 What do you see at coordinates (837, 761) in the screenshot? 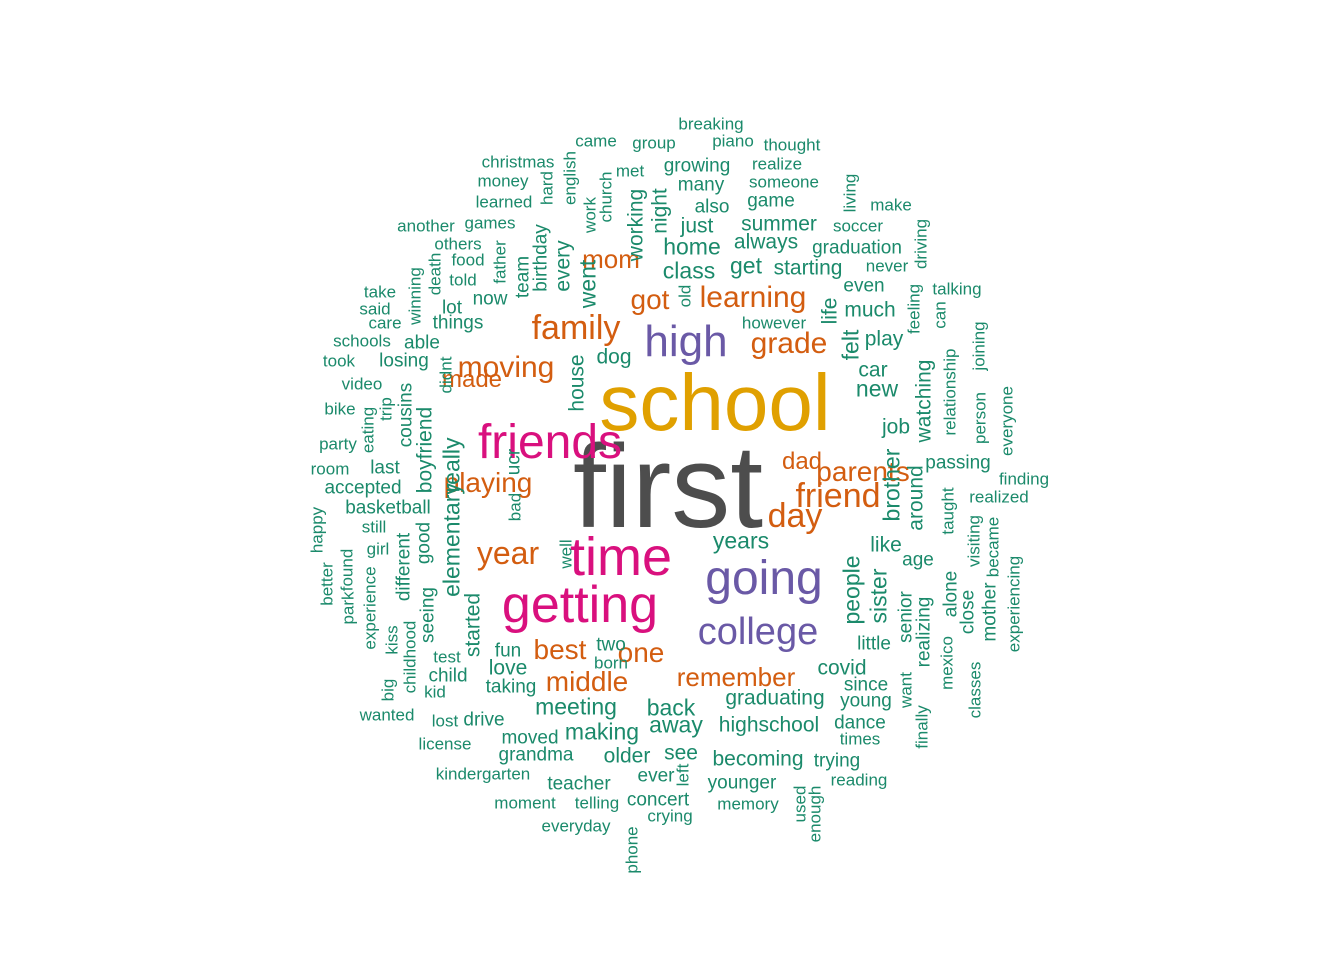
I see `word-trying: trying` at bounding box center [837, 761].